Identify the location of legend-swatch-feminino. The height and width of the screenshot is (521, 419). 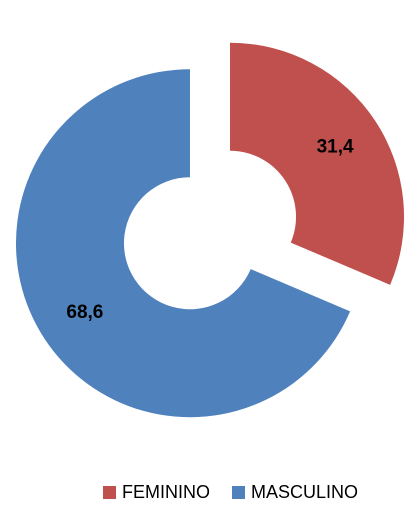
(109, 492).